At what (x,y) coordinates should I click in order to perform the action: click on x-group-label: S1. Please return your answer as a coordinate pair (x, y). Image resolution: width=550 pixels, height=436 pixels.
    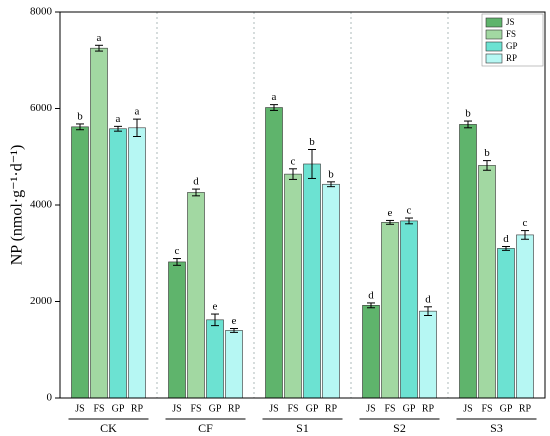
    Looking at the image, I should click on (302, 428).